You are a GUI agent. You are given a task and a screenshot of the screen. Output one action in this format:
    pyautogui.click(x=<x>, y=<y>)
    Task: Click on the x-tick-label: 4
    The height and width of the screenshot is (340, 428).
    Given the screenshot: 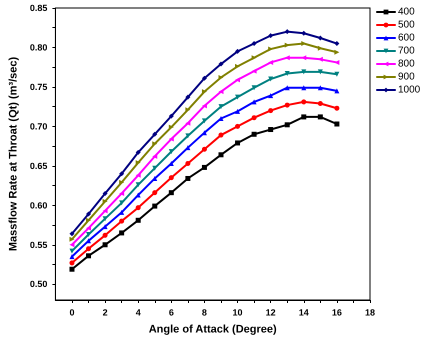 What is the action you would take?
    pyautogui.click(x=138, y=313)
    